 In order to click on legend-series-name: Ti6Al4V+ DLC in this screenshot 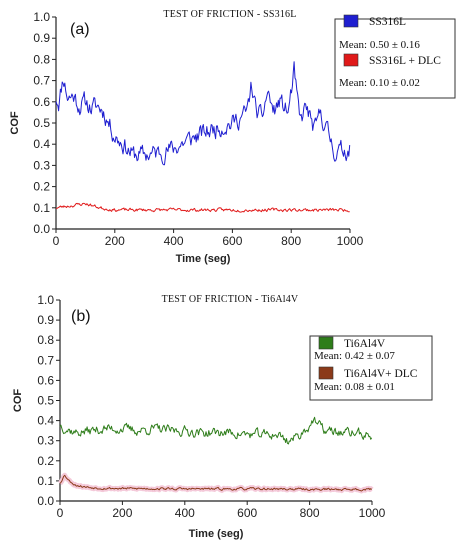, I will do `click(381, 374)`.